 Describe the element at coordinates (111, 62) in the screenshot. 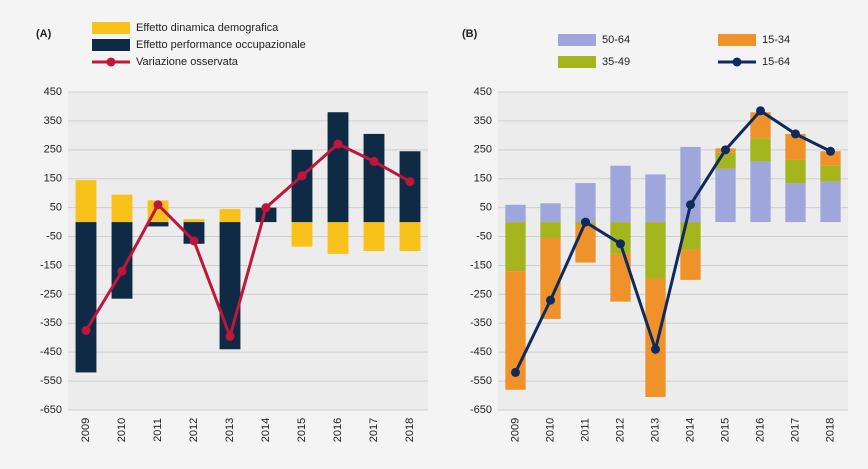

I see `legend-marker` at that location.